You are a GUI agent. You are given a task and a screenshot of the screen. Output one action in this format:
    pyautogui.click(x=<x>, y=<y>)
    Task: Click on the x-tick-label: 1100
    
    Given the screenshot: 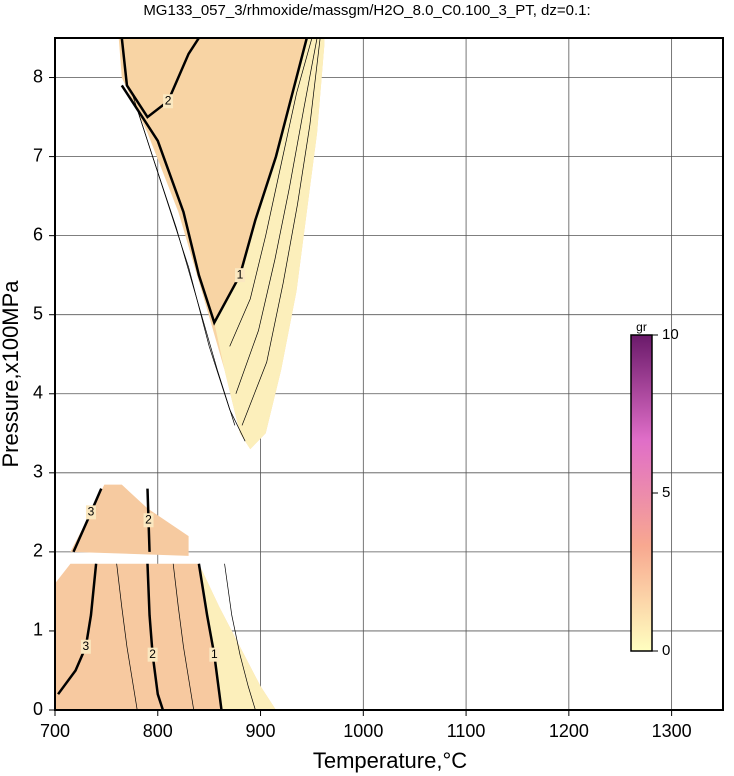 What is the action you would take?
    pyautogui.click(x=466, y=731)
    